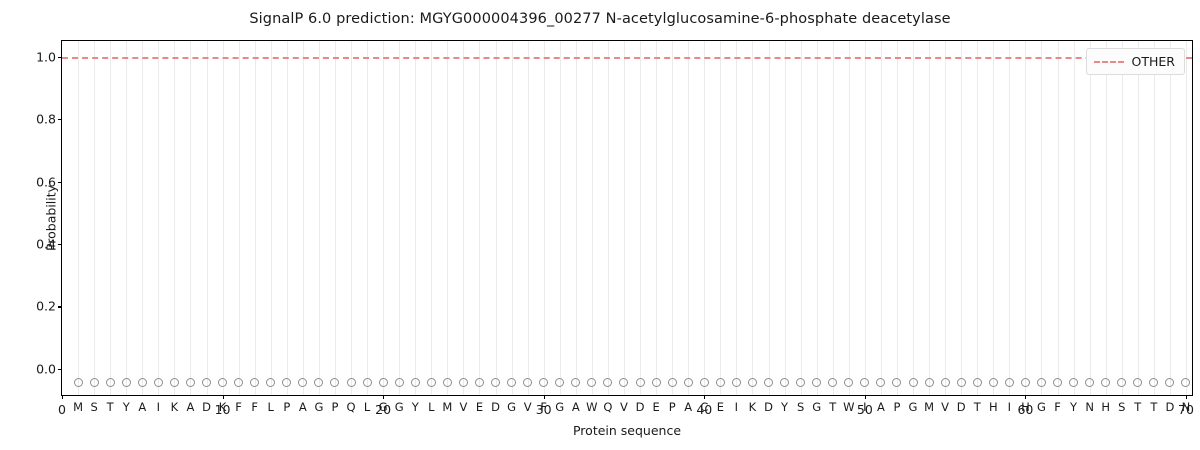  What do you see at coordinates (431, 407) in the screenshot?
I see `residue-23: L` at bounding box center [431, 407].